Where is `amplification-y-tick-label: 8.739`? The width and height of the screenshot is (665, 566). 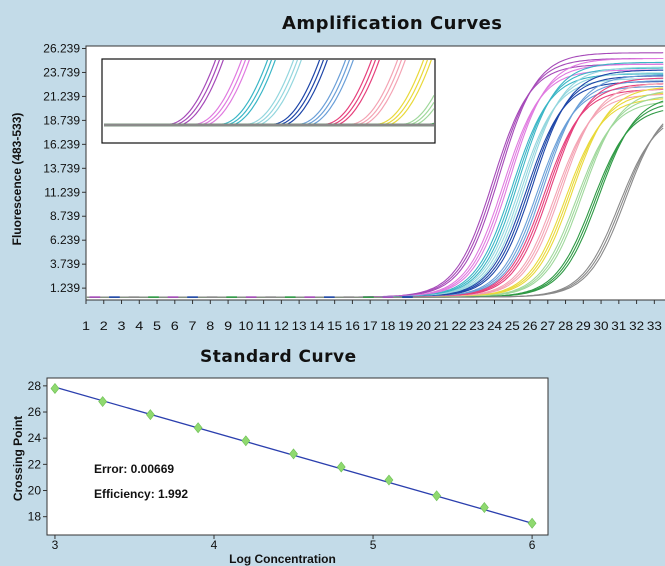
amplification-y-tick-label: 8.739 is located at coordinates (65, 216).